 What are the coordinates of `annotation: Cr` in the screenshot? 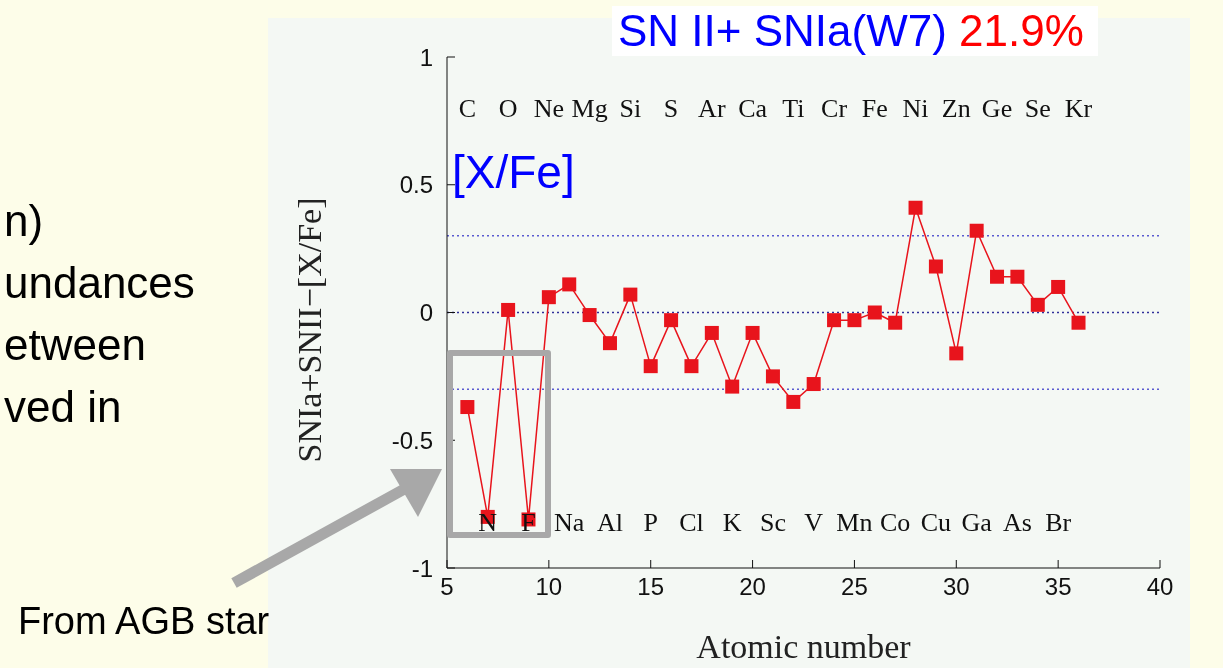 It's located at (834, 109).